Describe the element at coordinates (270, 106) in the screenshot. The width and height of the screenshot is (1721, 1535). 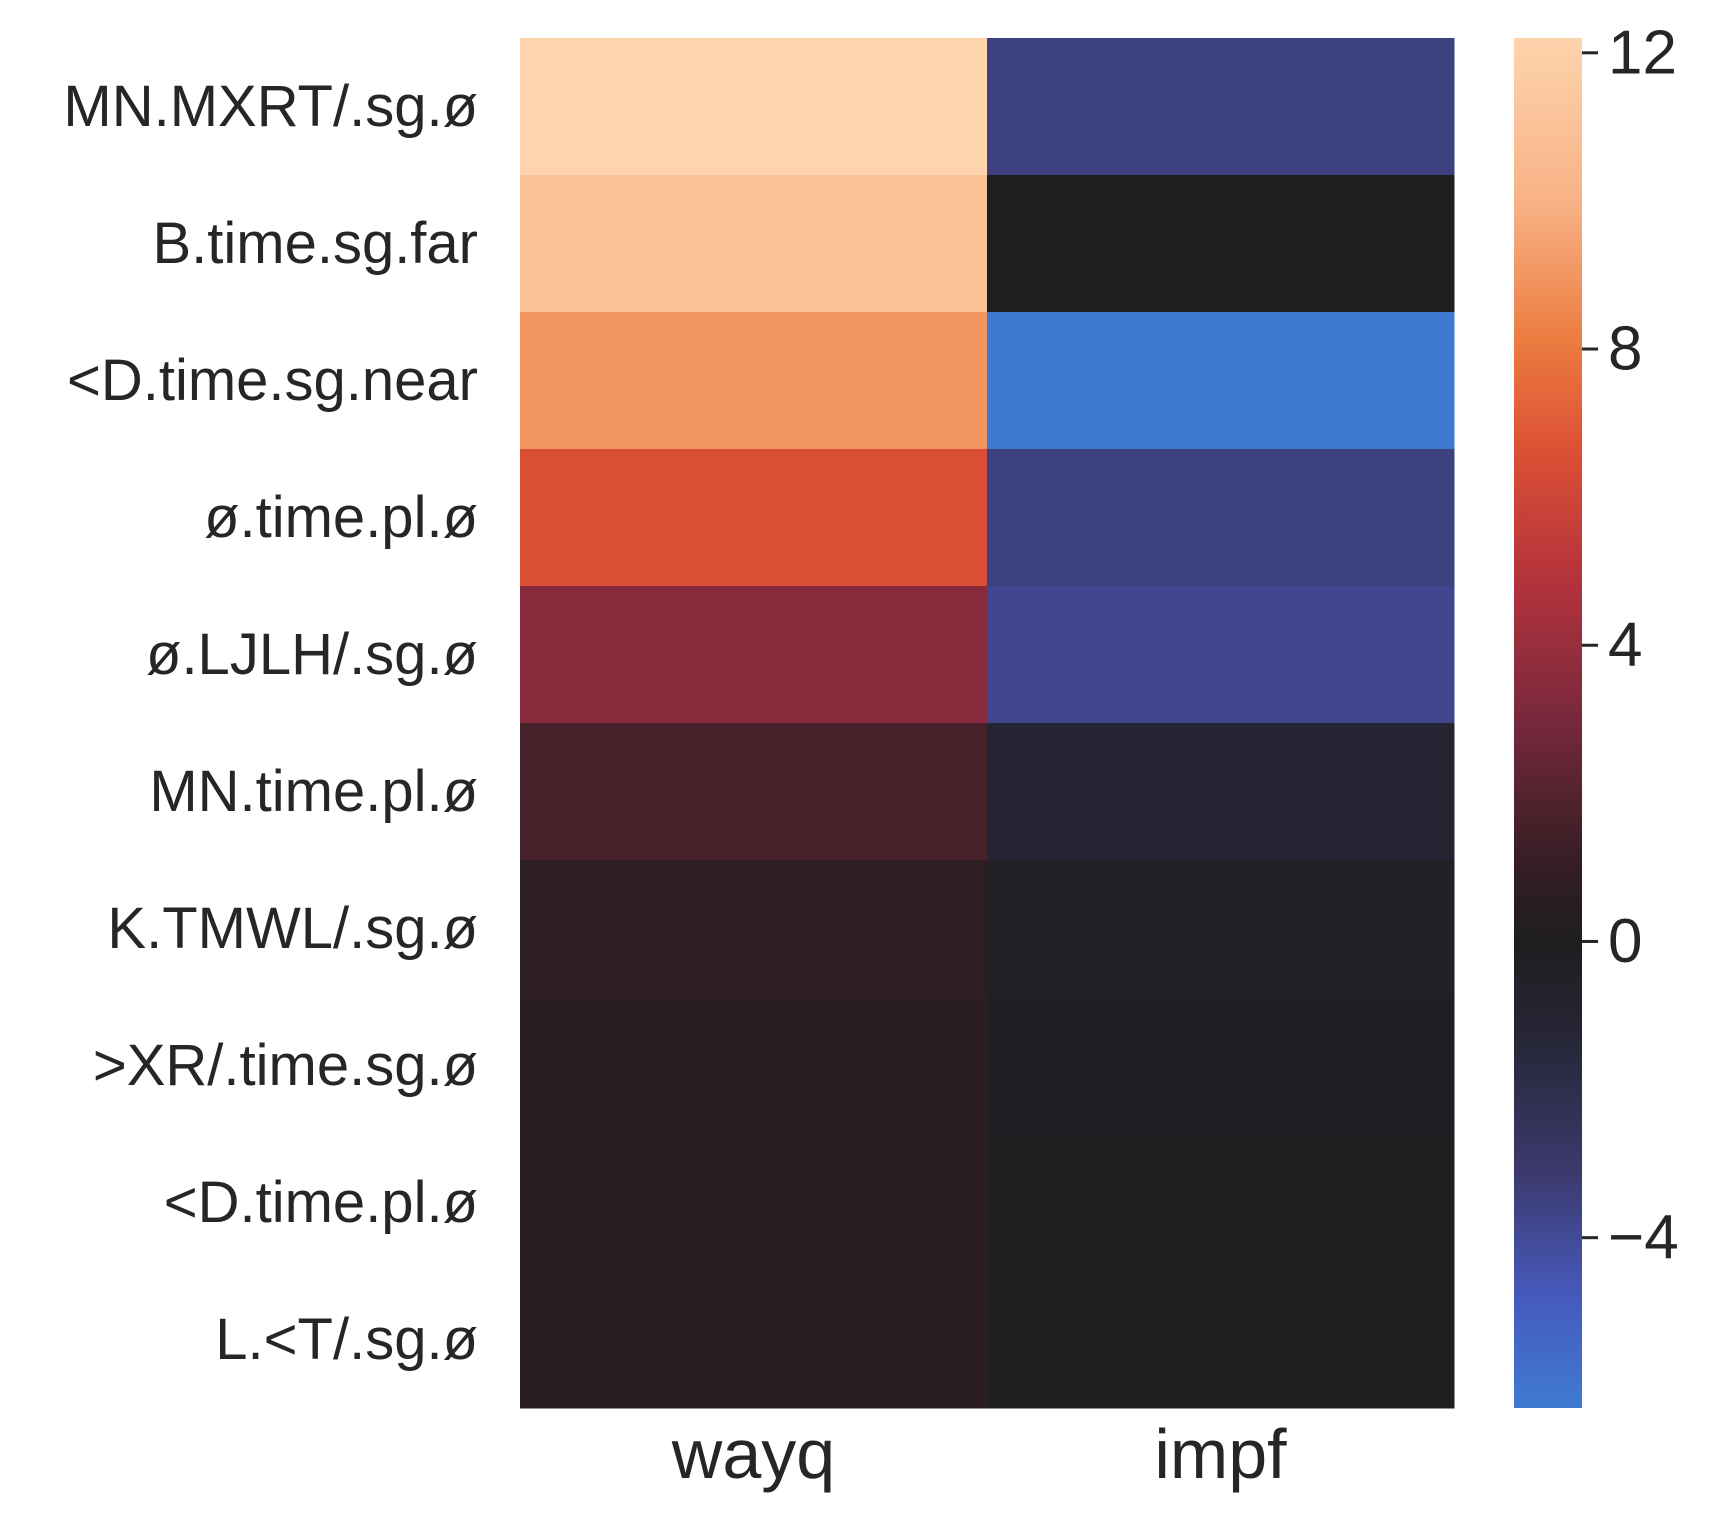
I see `y-tick-label: MN.MXRT/.sg.ø` at that location.